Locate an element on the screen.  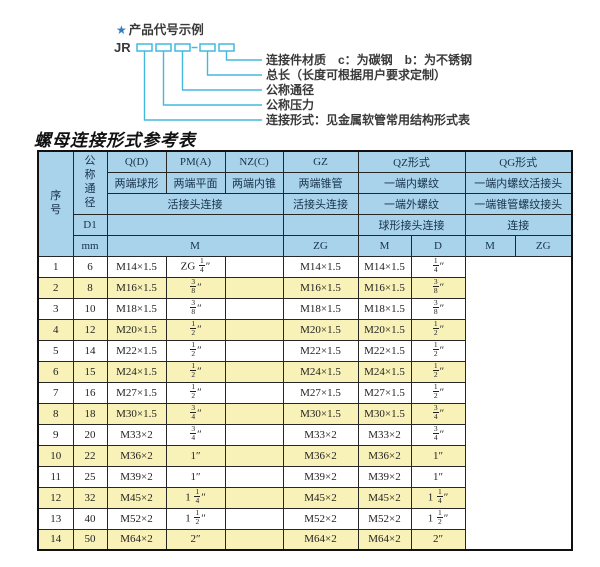
cell-qz-d: M36×2 is located at coordinates (320, 455).